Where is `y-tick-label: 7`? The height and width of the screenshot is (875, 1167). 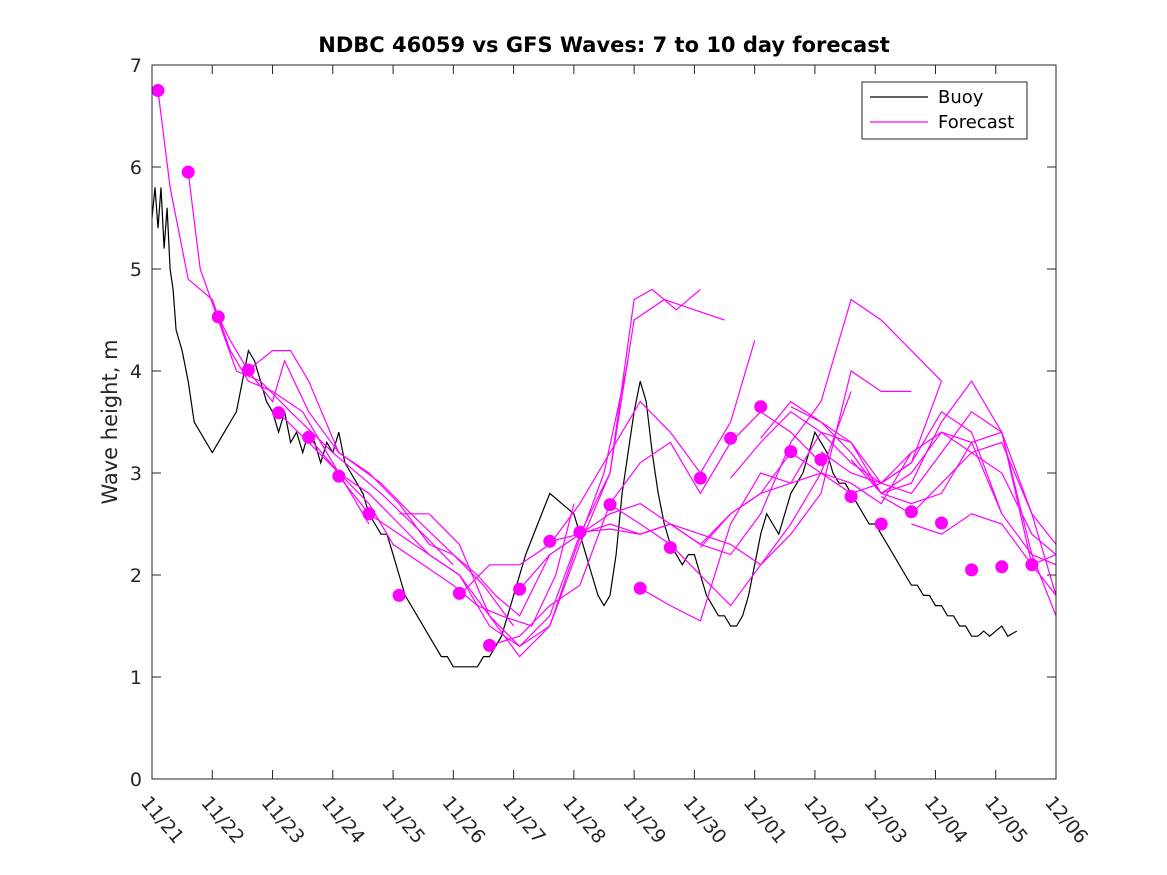 y-tick-label: 7 is located at coordinates (136, 66).